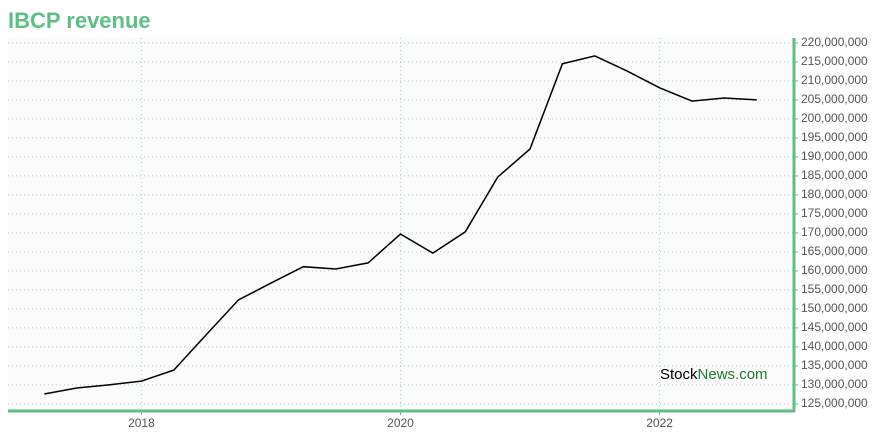  What do you see at coordinates (834, 118) in the screenshot?
I see `y-tick-label: 200,000,000` at bounding box center [834, 118].